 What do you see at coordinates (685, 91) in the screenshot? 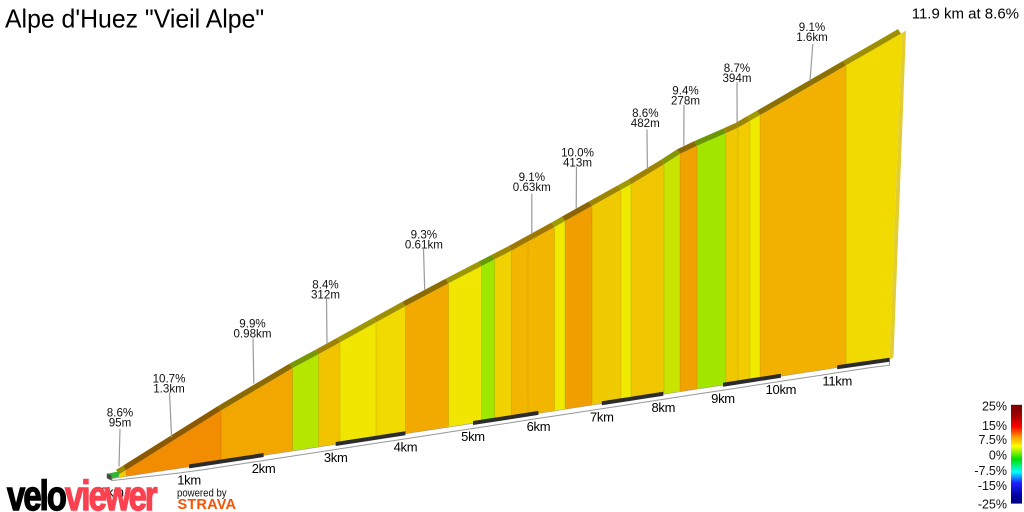
I see `svg-text: 9.4%` at bounding box center [685, 91].